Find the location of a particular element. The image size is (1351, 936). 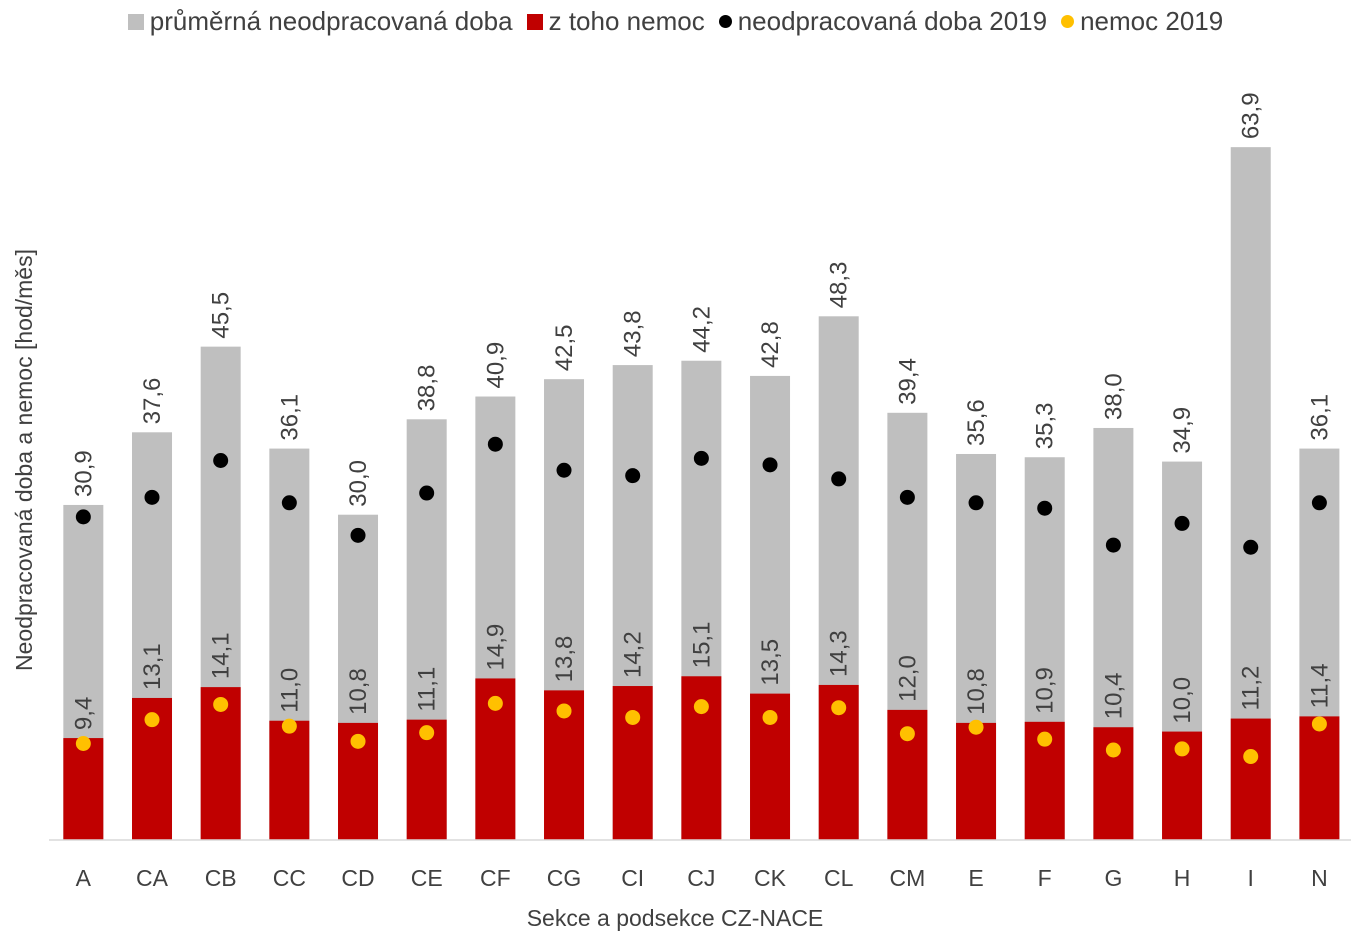

x-tick-label: E is located at coordinates (975, 878).